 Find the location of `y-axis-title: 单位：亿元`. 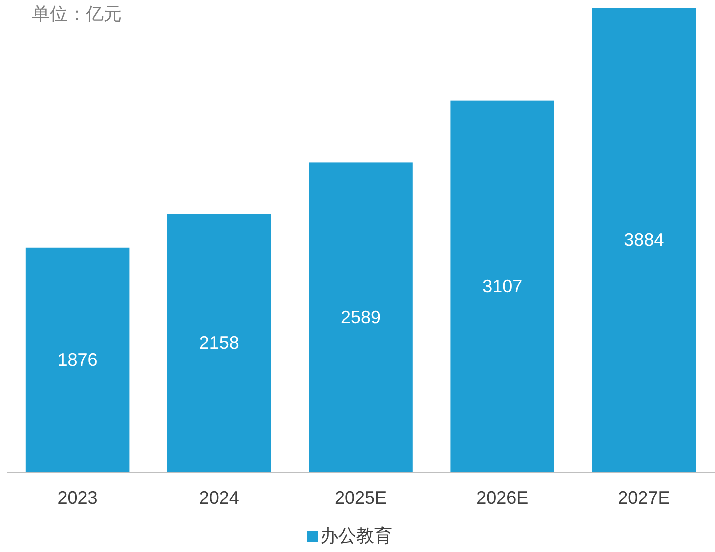

y-axis-title: 单位：亿元 is located at coordinates (77, 14).